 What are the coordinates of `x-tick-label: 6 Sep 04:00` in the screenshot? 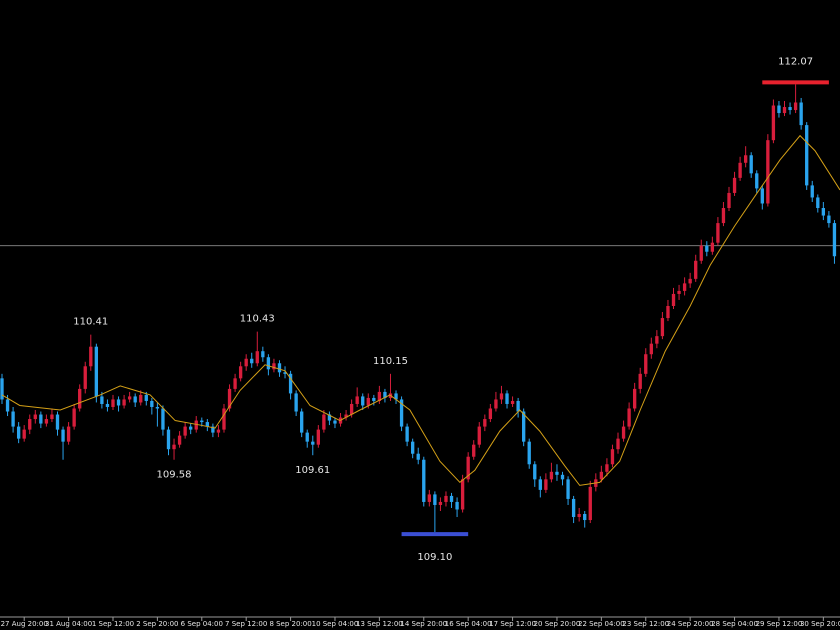 It's located at (202, 624).